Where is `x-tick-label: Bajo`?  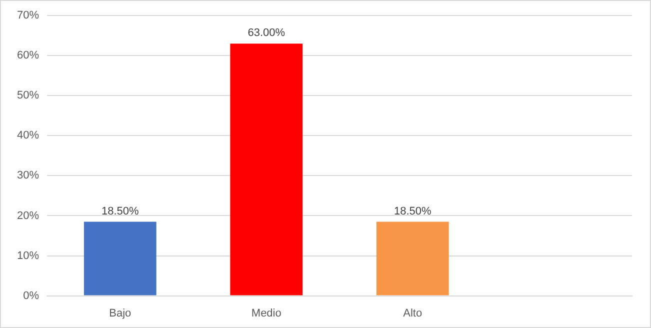
x-tick-label: Bajo is located at coordinates (120, 313).